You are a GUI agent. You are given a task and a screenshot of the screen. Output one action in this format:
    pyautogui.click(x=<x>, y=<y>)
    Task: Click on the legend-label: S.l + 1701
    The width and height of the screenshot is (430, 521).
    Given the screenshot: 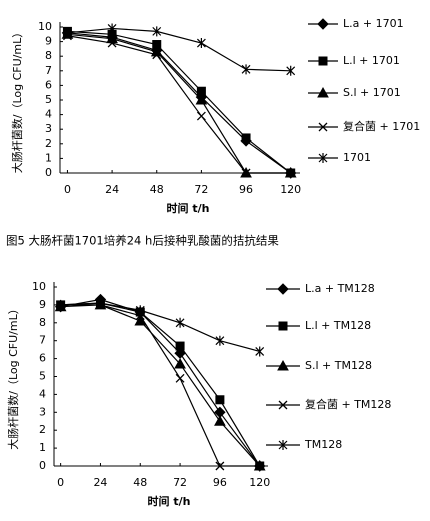 What is the action you would take?
    pyautogui.click(x=372, y=92)
    